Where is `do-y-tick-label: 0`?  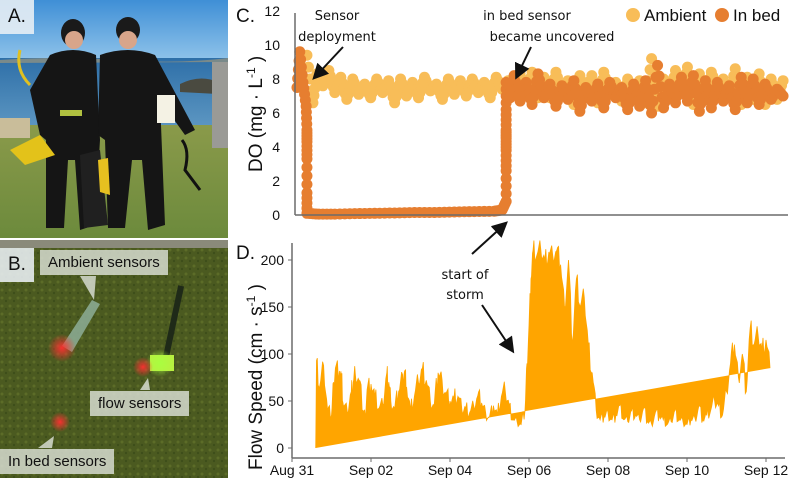
do-y-tick-label: 0 is located at coordinates (276, 215).